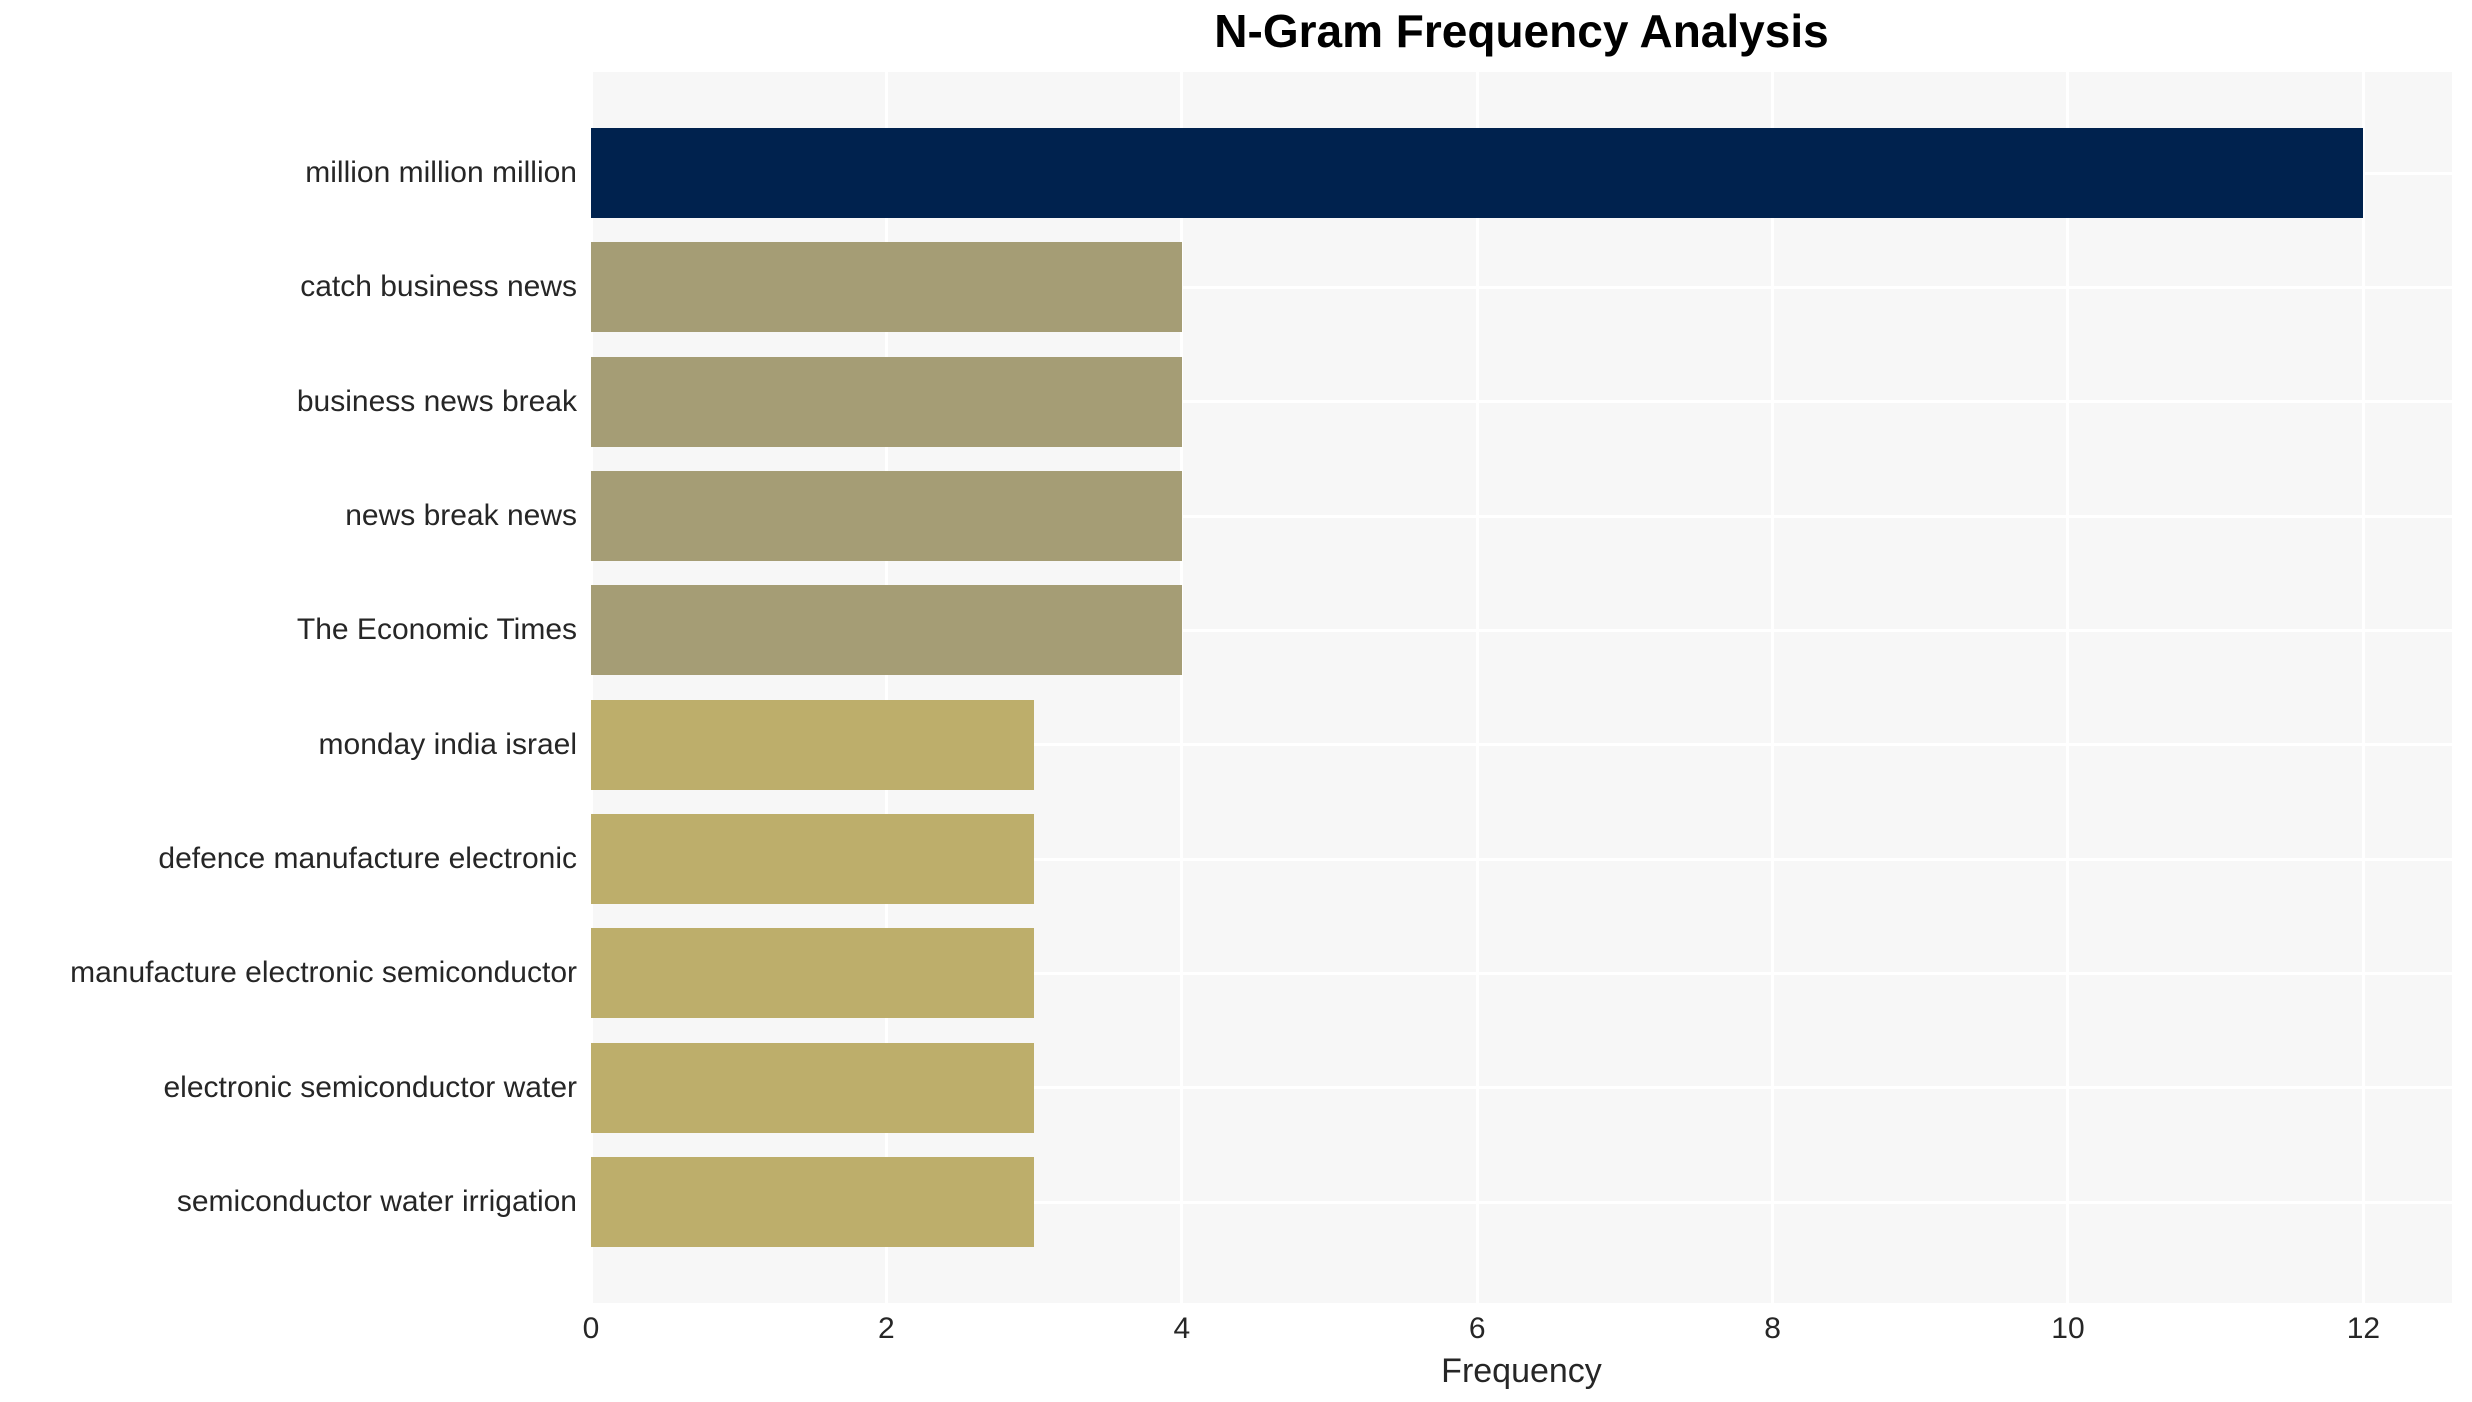 This screenshot has height=1402, width=2472. I want to click on x-tick-label: 0, so click(591, 1328).